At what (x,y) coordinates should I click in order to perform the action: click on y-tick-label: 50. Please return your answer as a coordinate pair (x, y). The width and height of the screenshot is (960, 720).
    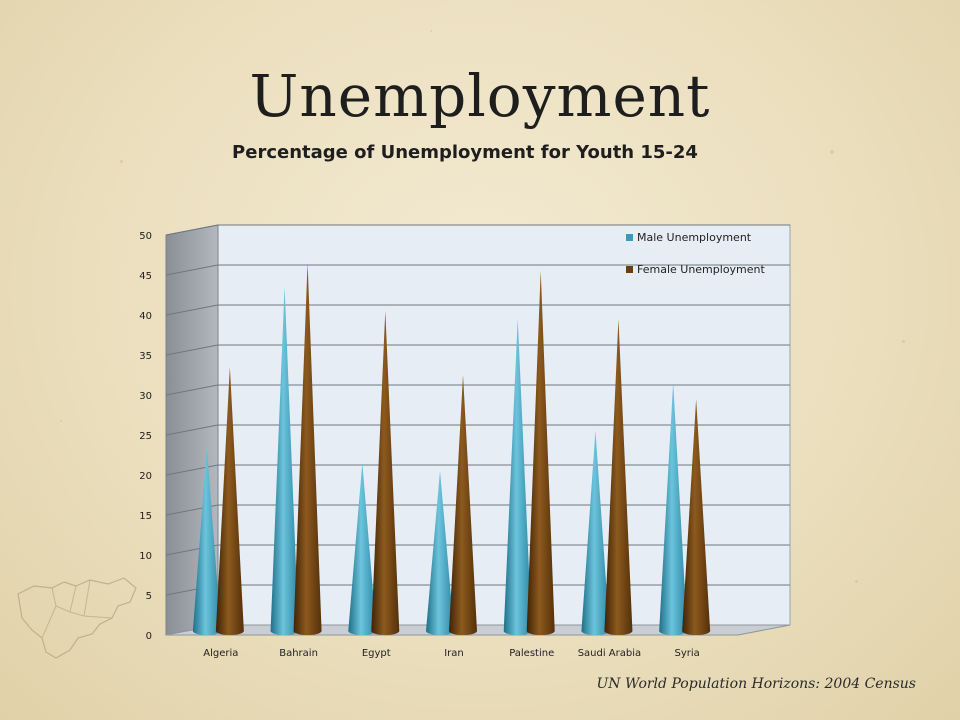
    Looking at the image, I should click on (145, 236).